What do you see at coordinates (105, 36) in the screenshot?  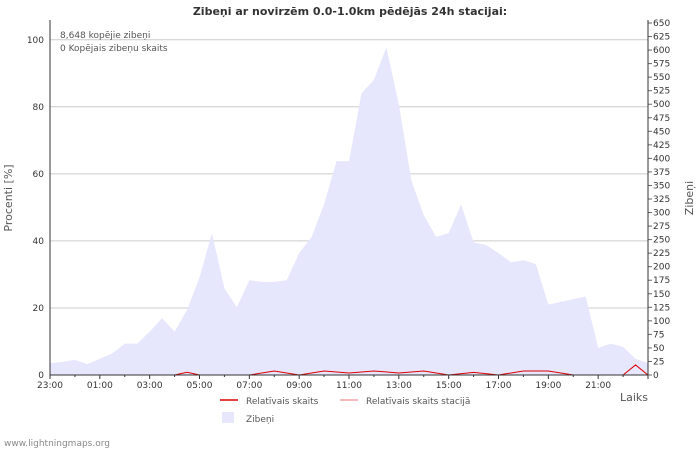 I see `annotation-total-strikes: 8,648 kopējie zibeņi` at bounding box center [105, 36].